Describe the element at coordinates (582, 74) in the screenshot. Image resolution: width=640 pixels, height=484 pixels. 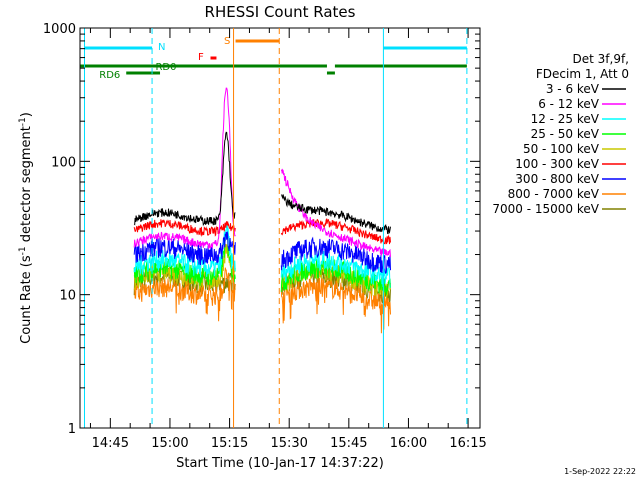
I see `legend-header-line-2: FDecim 1, Att 0` at that location.